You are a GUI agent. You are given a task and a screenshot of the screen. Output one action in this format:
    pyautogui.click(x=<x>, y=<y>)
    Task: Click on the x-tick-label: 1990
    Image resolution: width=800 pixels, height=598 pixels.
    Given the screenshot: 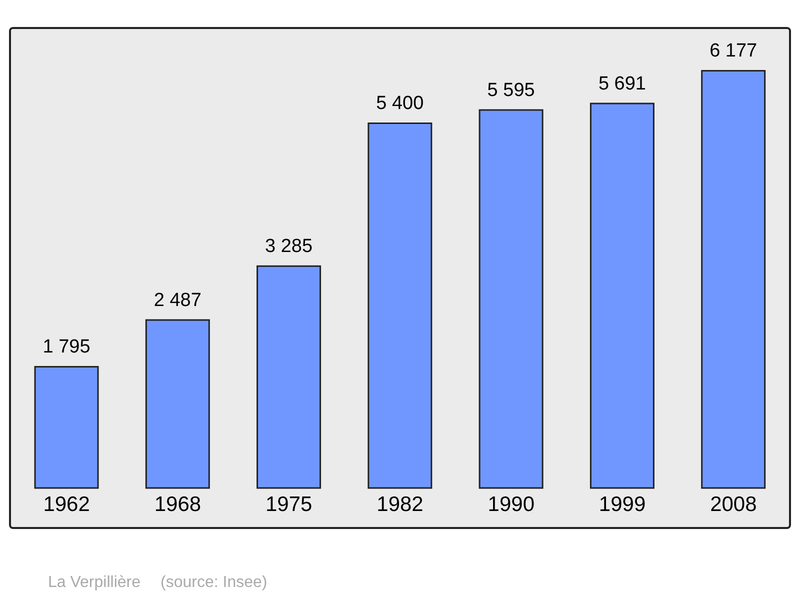 What is the action you would take?
    pyautogui.click(x=511, y=504)
    